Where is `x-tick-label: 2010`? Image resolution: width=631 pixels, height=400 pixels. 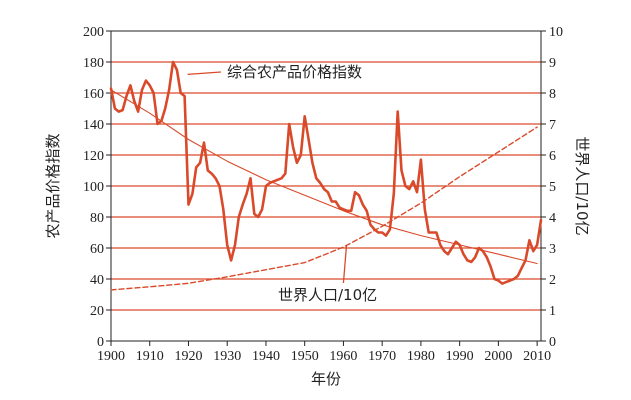 x-tick-label: 2010 is located at coordinates (537, 356).